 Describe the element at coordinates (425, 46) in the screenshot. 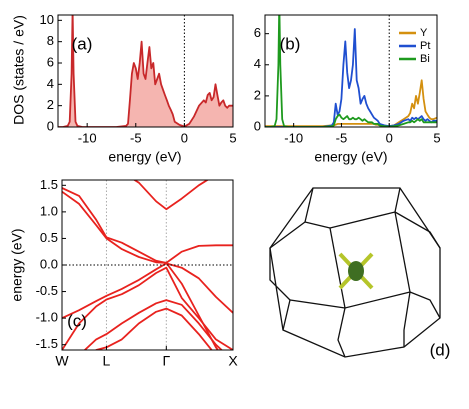

I see `legend-label: Pt` at that location.